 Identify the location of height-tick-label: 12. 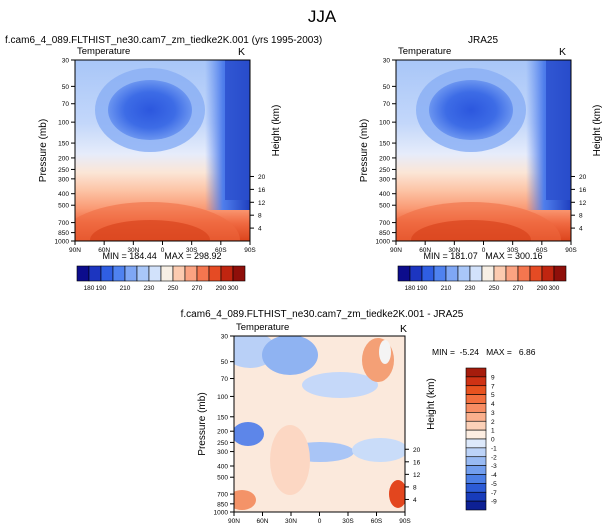
(417, 475).